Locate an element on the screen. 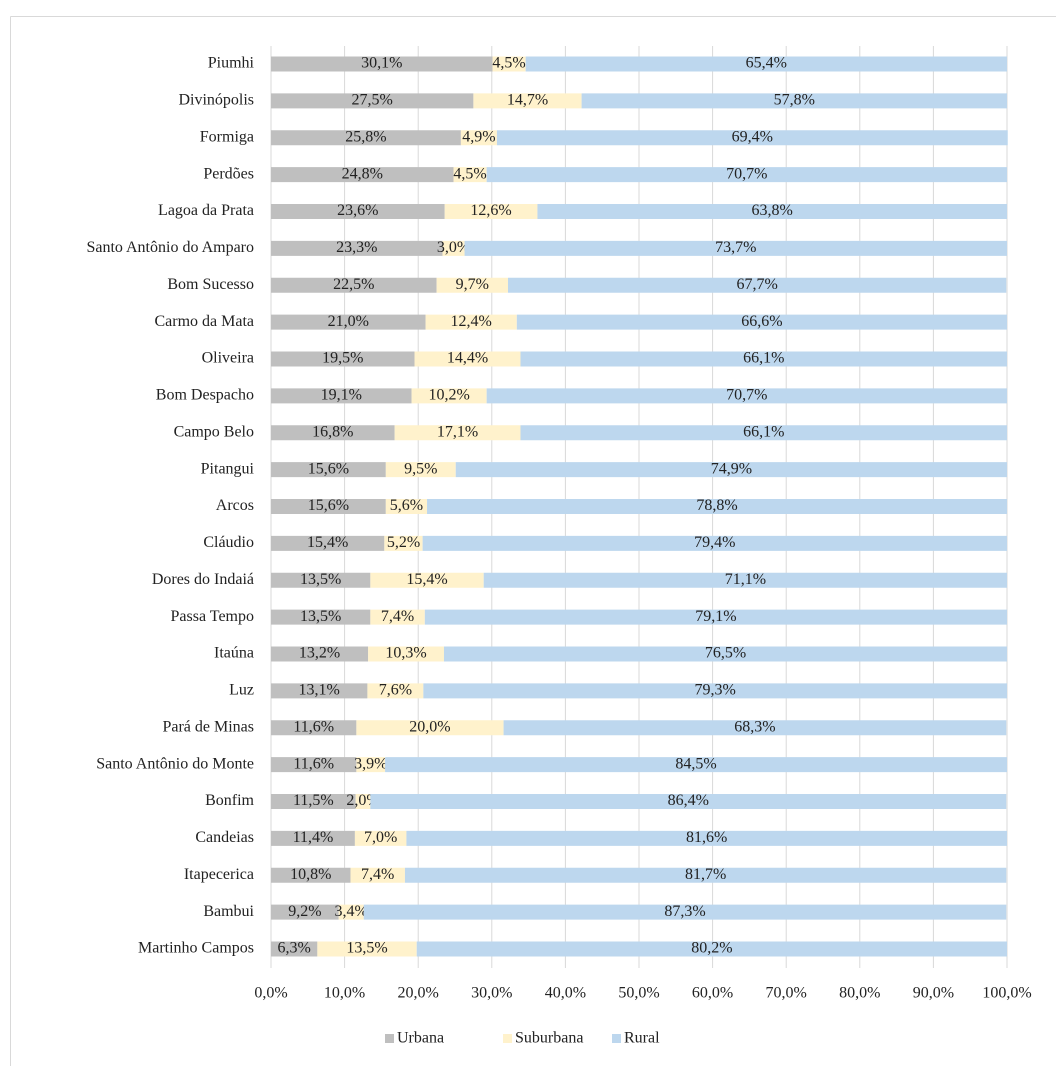 Image resolution: width=1056 pixels, height=1066 pixels. data-label: 9,5% is located at coordinates (420, 468).